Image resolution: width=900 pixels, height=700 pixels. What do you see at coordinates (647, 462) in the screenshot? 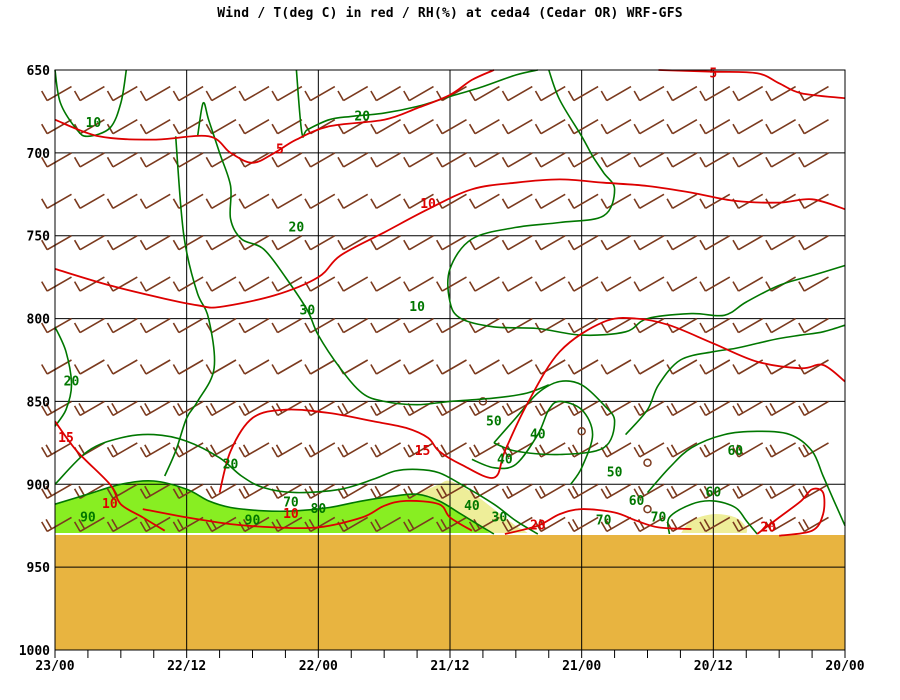
I see `calm-wind-marker` at bounding box center [647, 462].